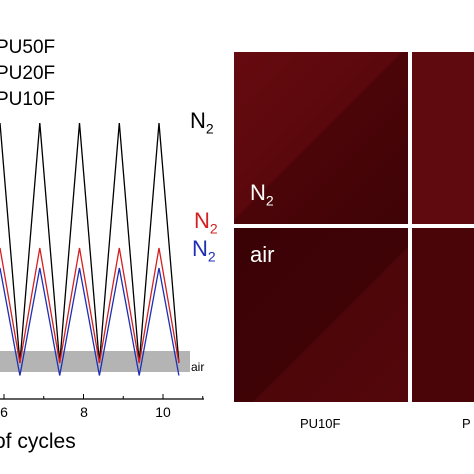 This screenshot has height=474, width=474. Describe the element at coordinates (262, 254) in the screenshot. I see `region-label-air: air` at that location.